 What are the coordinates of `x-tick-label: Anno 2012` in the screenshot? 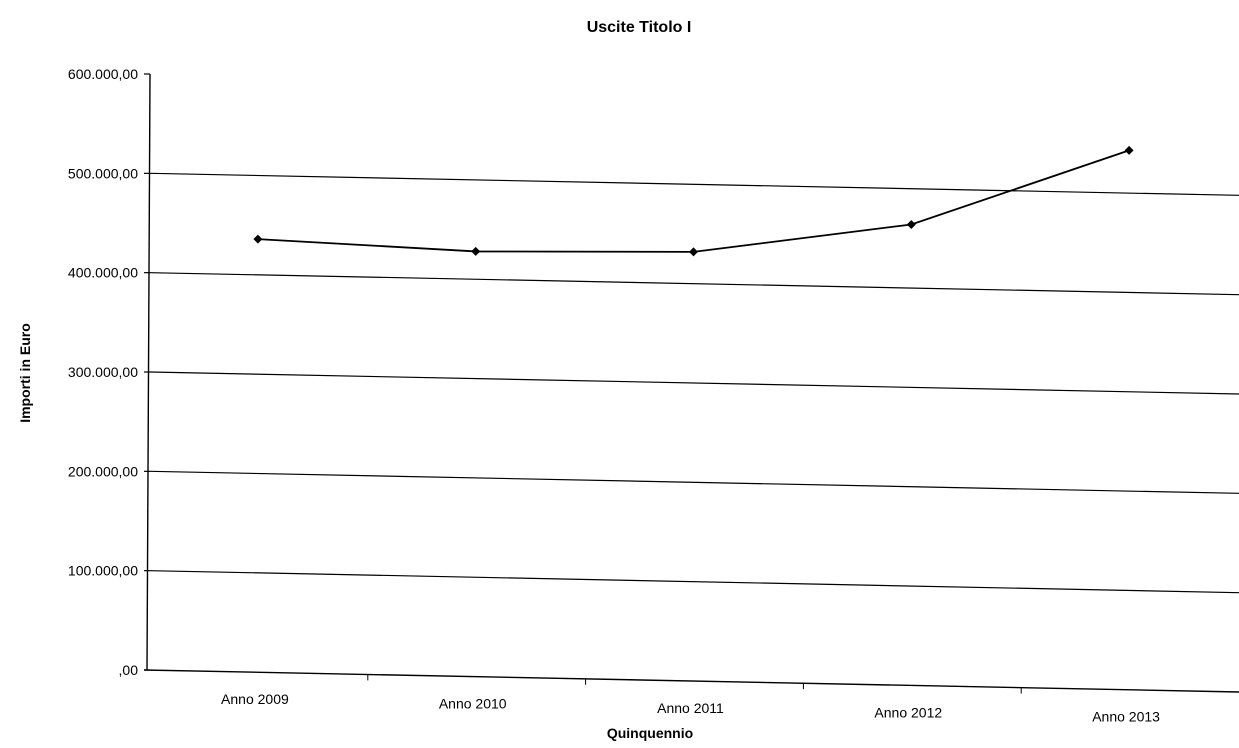 It's located at (908, 712).